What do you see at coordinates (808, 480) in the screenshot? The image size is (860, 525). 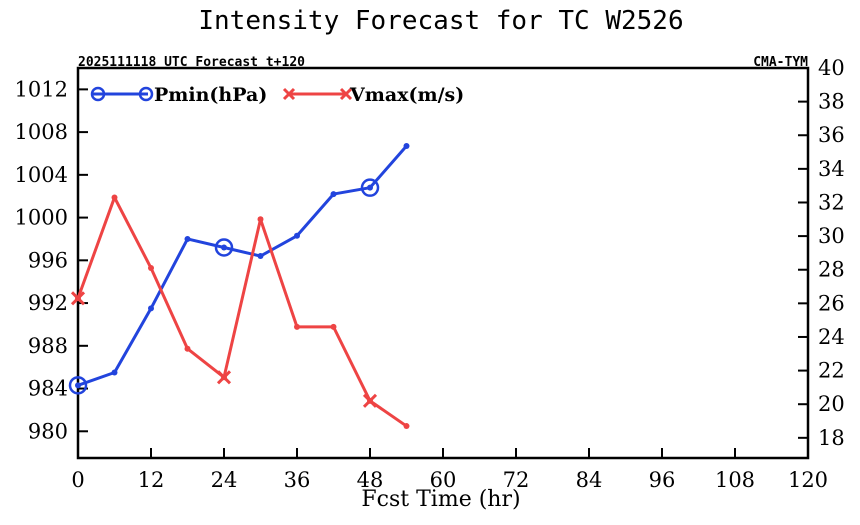 I see `x-tick-label: 120` at bounding box center [808, 480].